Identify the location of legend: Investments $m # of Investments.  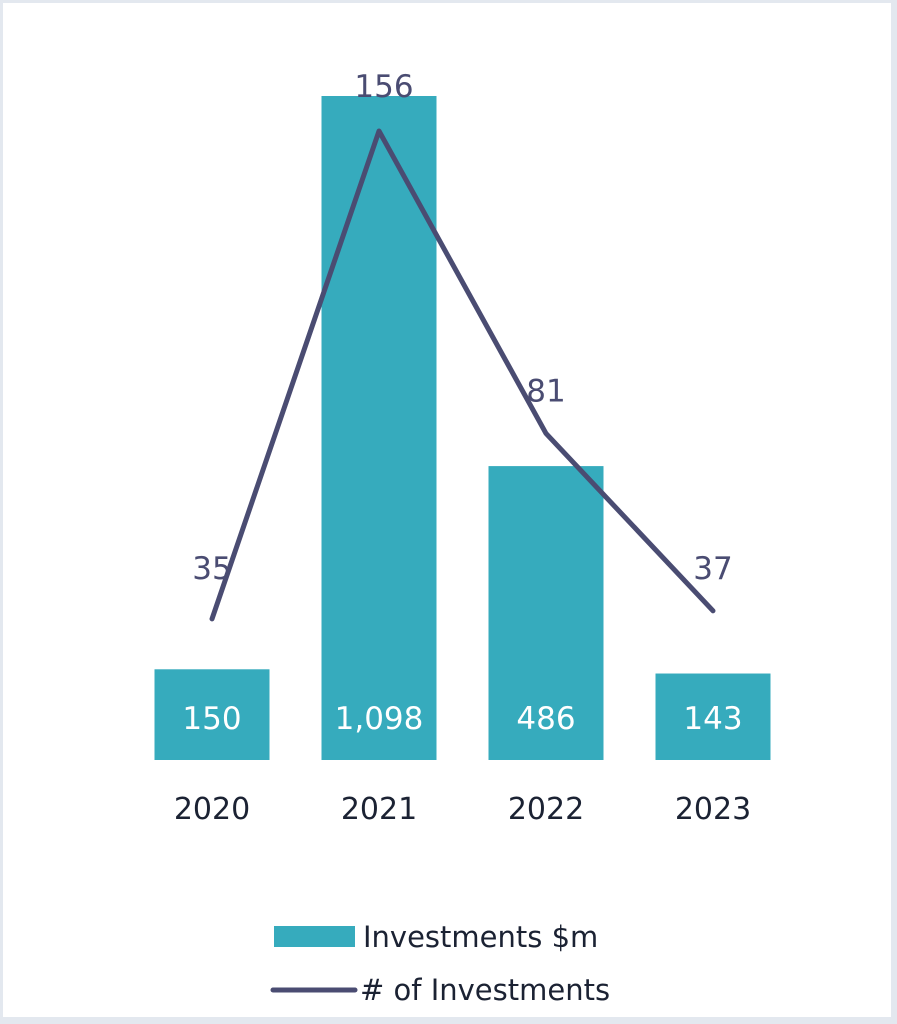
(440, 963).